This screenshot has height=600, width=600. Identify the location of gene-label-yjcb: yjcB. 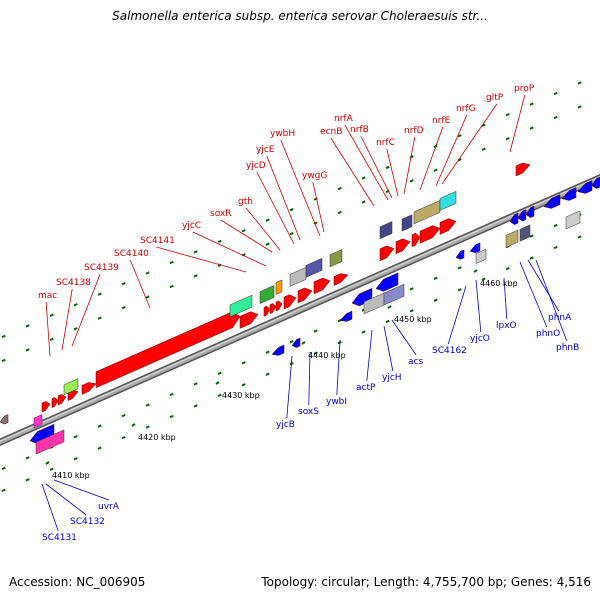
(285, 425).